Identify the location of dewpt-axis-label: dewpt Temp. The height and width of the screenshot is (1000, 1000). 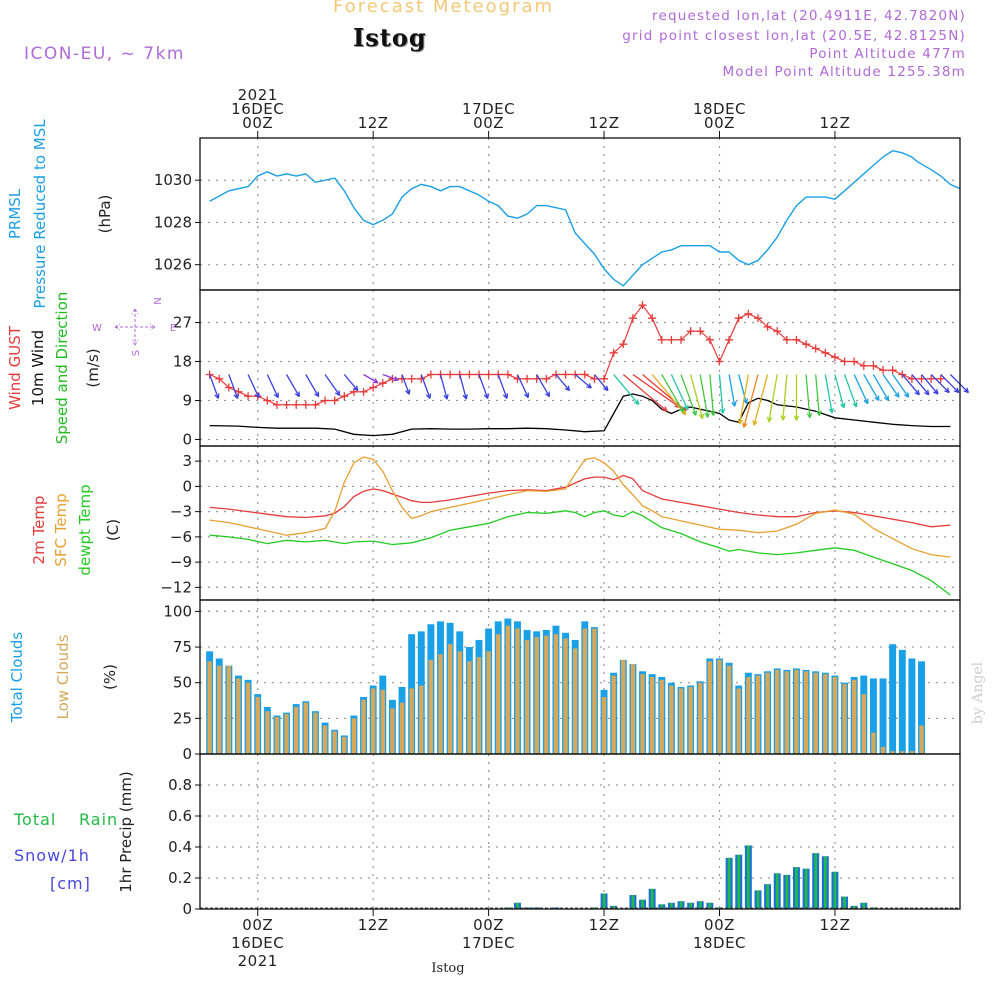
(85, 529).